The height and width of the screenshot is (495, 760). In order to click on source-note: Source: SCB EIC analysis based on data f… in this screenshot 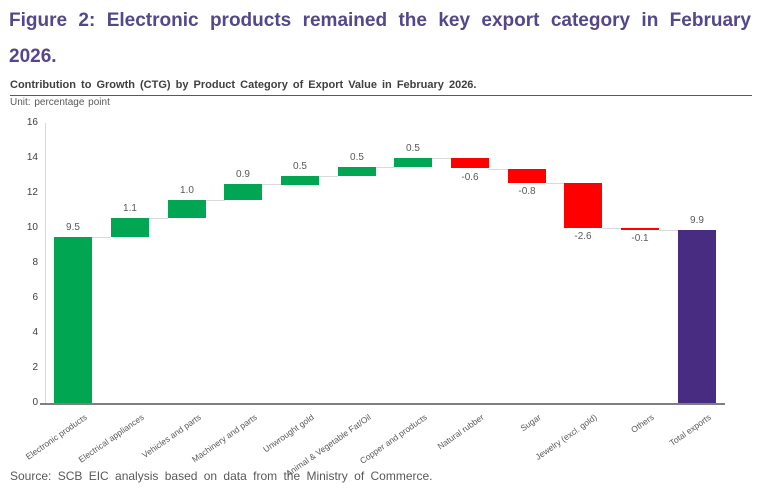, I will do `click(221, 476)`.